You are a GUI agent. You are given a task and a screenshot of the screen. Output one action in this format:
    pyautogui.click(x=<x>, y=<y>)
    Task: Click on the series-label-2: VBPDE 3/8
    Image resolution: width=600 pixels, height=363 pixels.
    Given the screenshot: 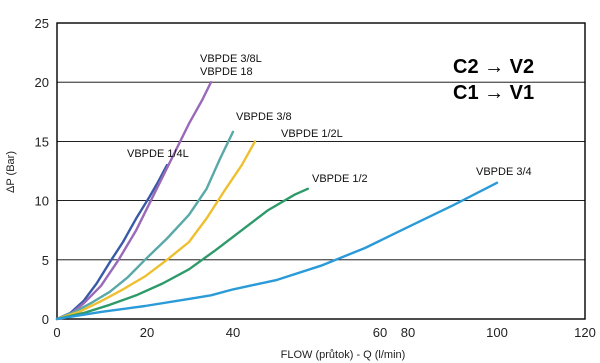 What is the action you would take?
    pyautogui.click(x=264, y=117)
    